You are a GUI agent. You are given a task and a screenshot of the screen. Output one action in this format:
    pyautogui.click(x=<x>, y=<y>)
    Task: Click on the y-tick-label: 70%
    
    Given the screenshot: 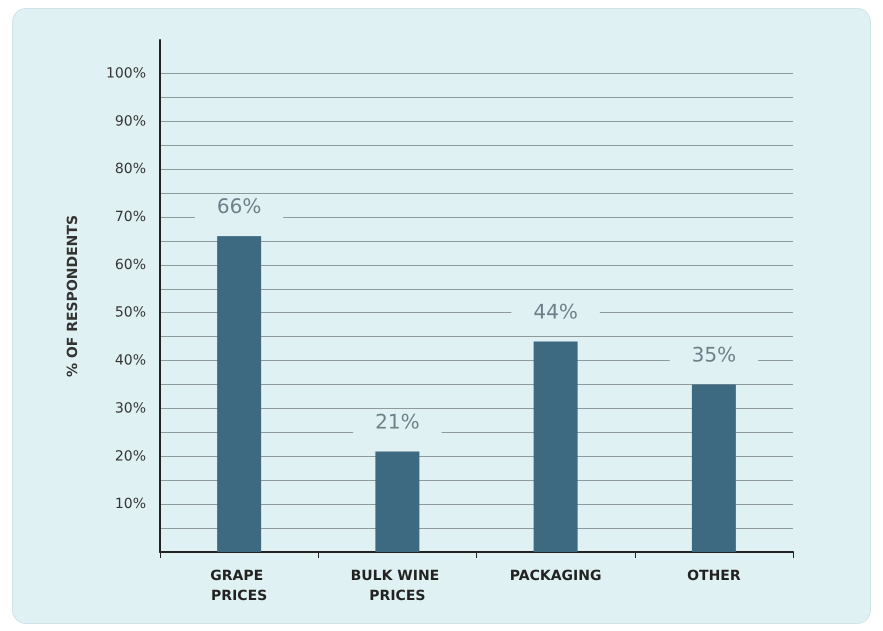 What is the action you would take?
    pyautogui.click(x=130, y=217)
    